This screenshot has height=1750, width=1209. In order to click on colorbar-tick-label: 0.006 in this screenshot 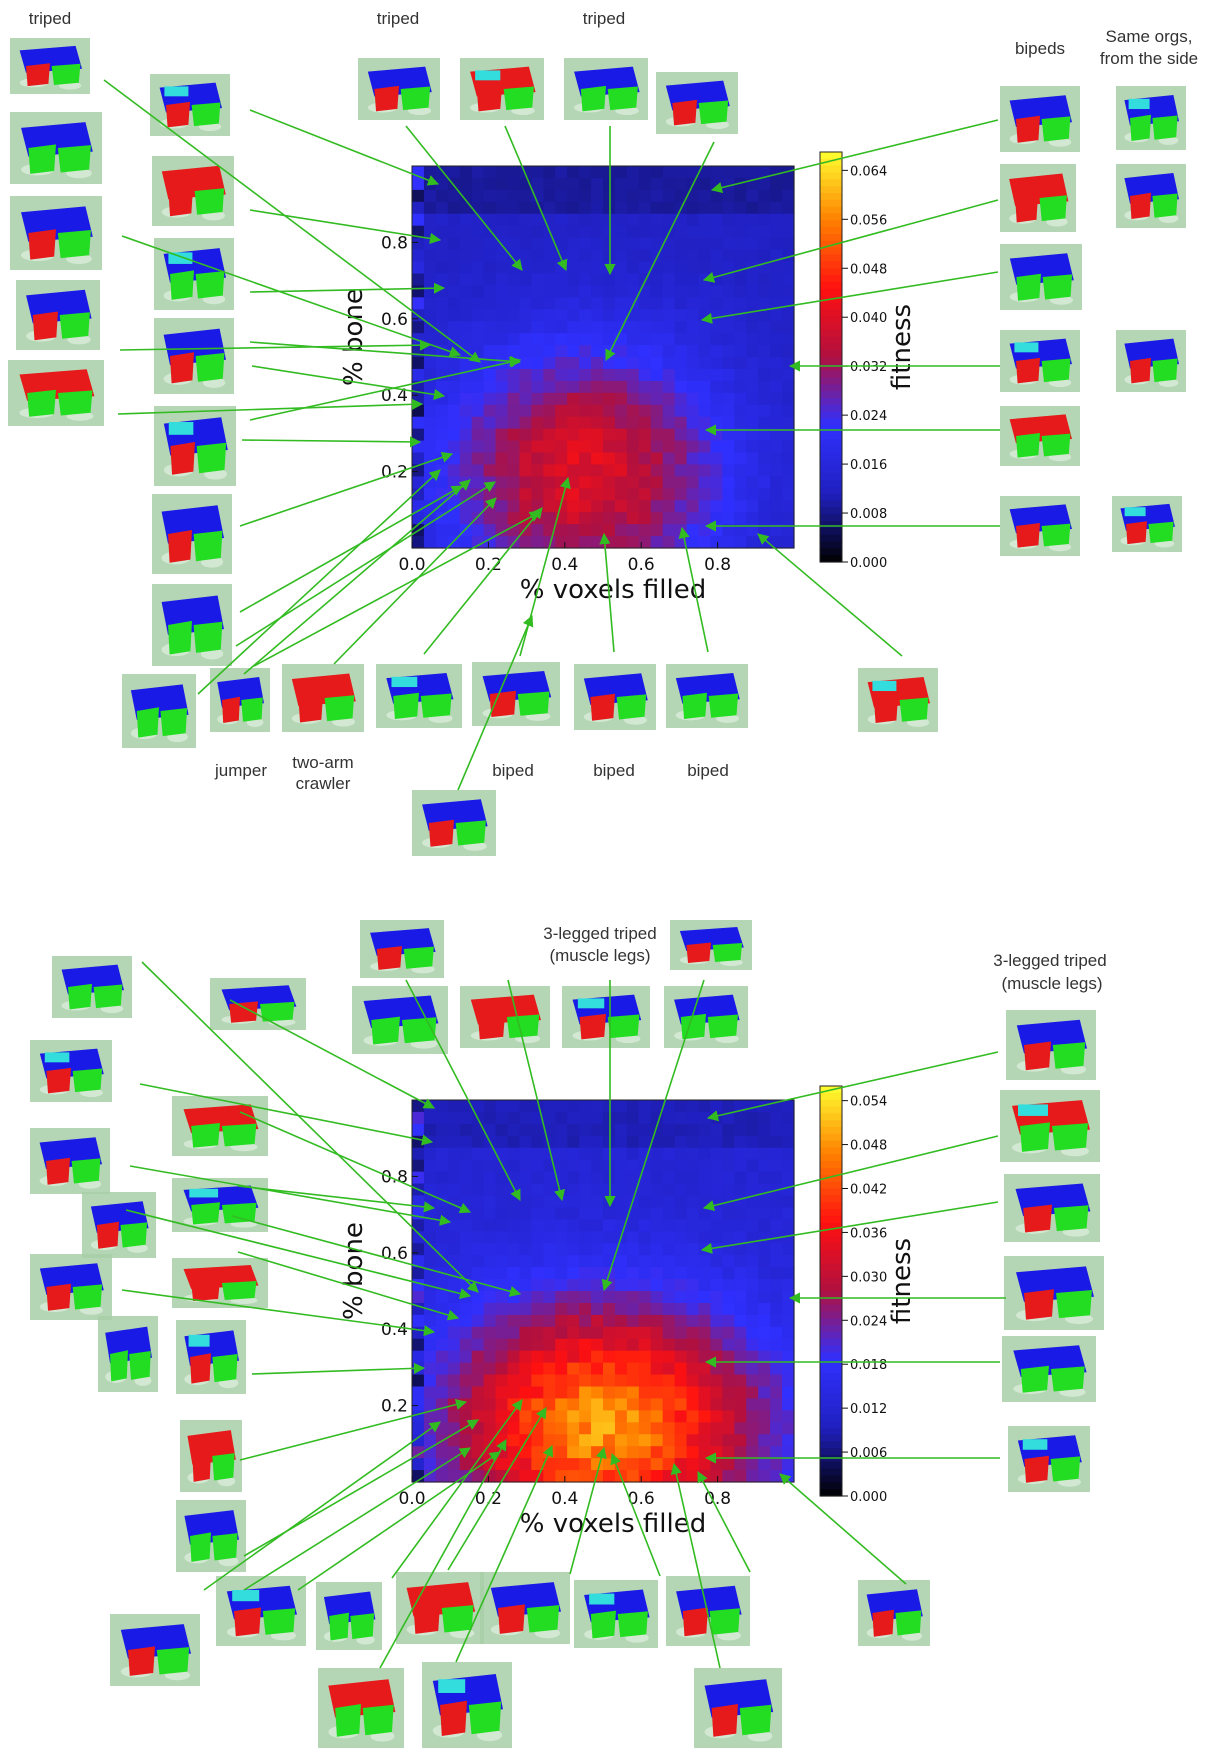, I will do `click(868, 1453)`.